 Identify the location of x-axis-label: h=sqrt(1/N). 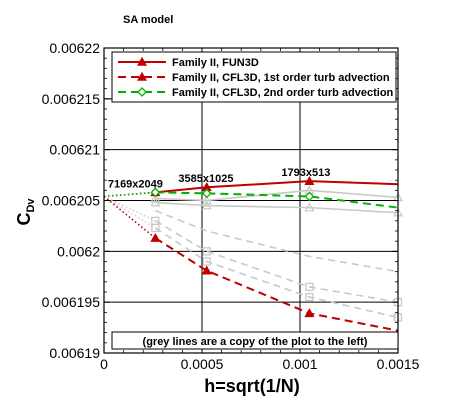
(252, 386).